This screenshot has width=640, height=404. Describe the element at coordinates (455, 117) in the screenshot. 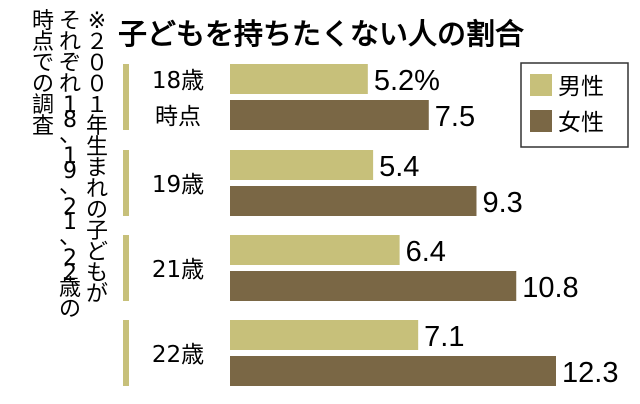

I see `value-label: 7.5` at that location.